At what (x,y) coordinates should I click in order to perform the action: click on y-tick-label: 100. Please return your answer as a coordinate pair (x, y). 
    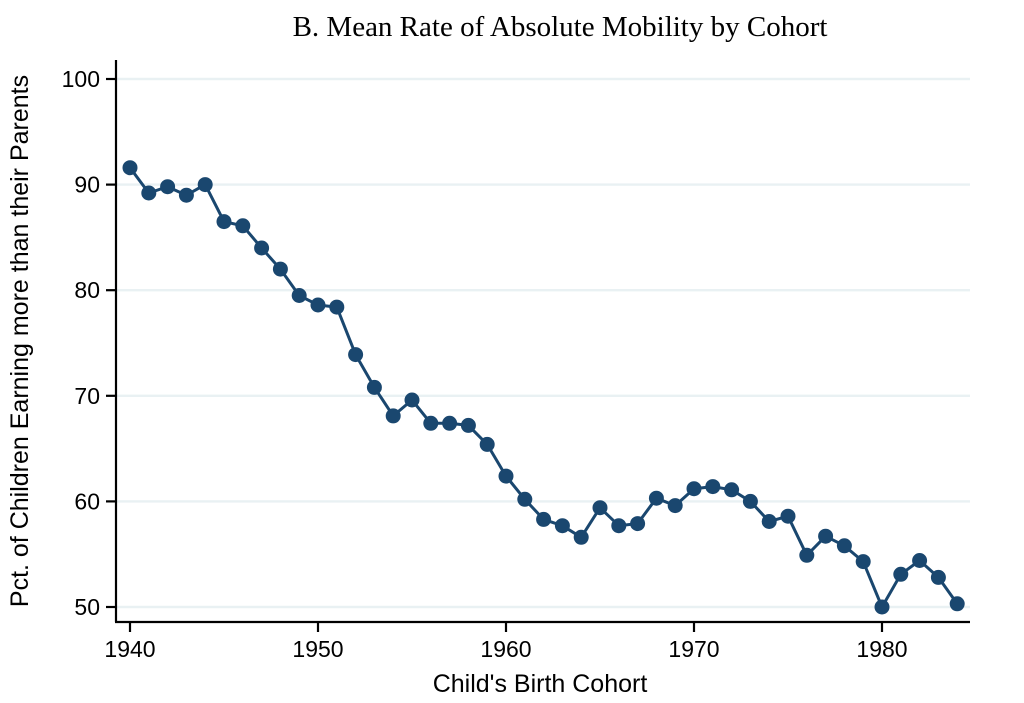
    Looking at the image, I should click on (81, 79).